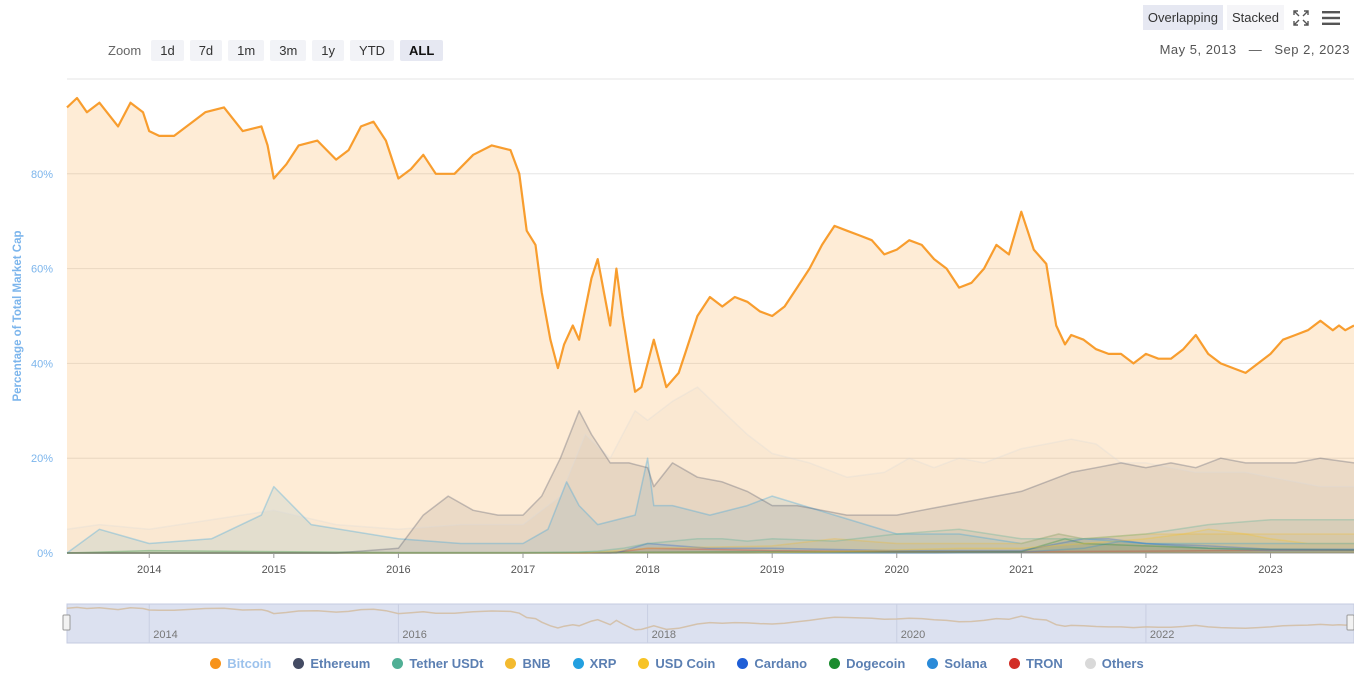 The height and width of the screenshot is (675, 1354). I want to click on navigator: 2014 2016 2018 2020 2022, so click(708, 623).